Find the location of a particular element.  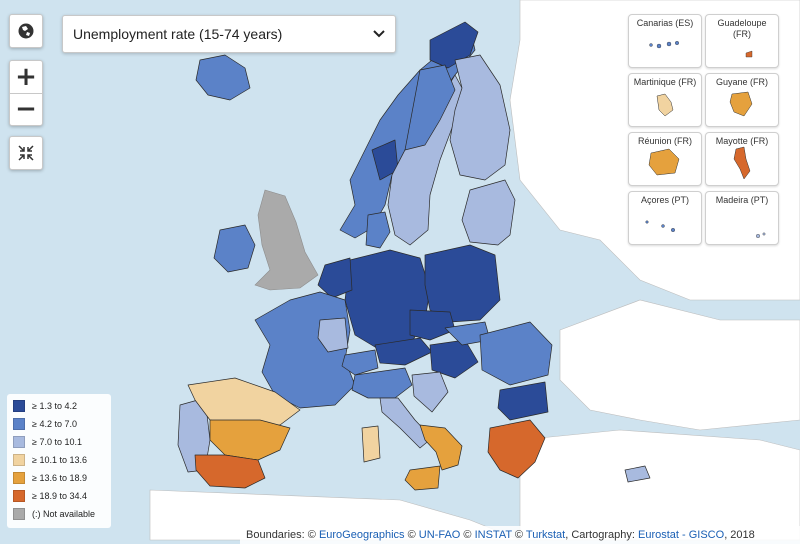

inset-label: Madeira (PT) is located at coordinates (742, 200).